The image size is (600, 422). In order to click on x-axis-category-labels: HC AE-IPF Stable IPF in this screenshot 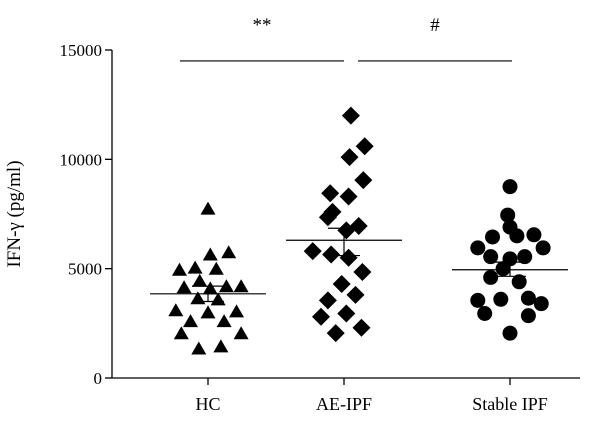, I will do `click(371, 396)`.